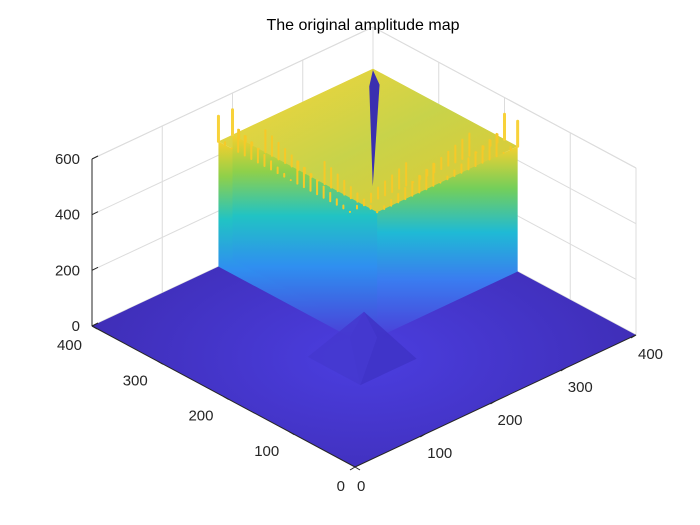  Describe the element at coordinates (374, 128) in the screenshot. I see `notch` at that location.